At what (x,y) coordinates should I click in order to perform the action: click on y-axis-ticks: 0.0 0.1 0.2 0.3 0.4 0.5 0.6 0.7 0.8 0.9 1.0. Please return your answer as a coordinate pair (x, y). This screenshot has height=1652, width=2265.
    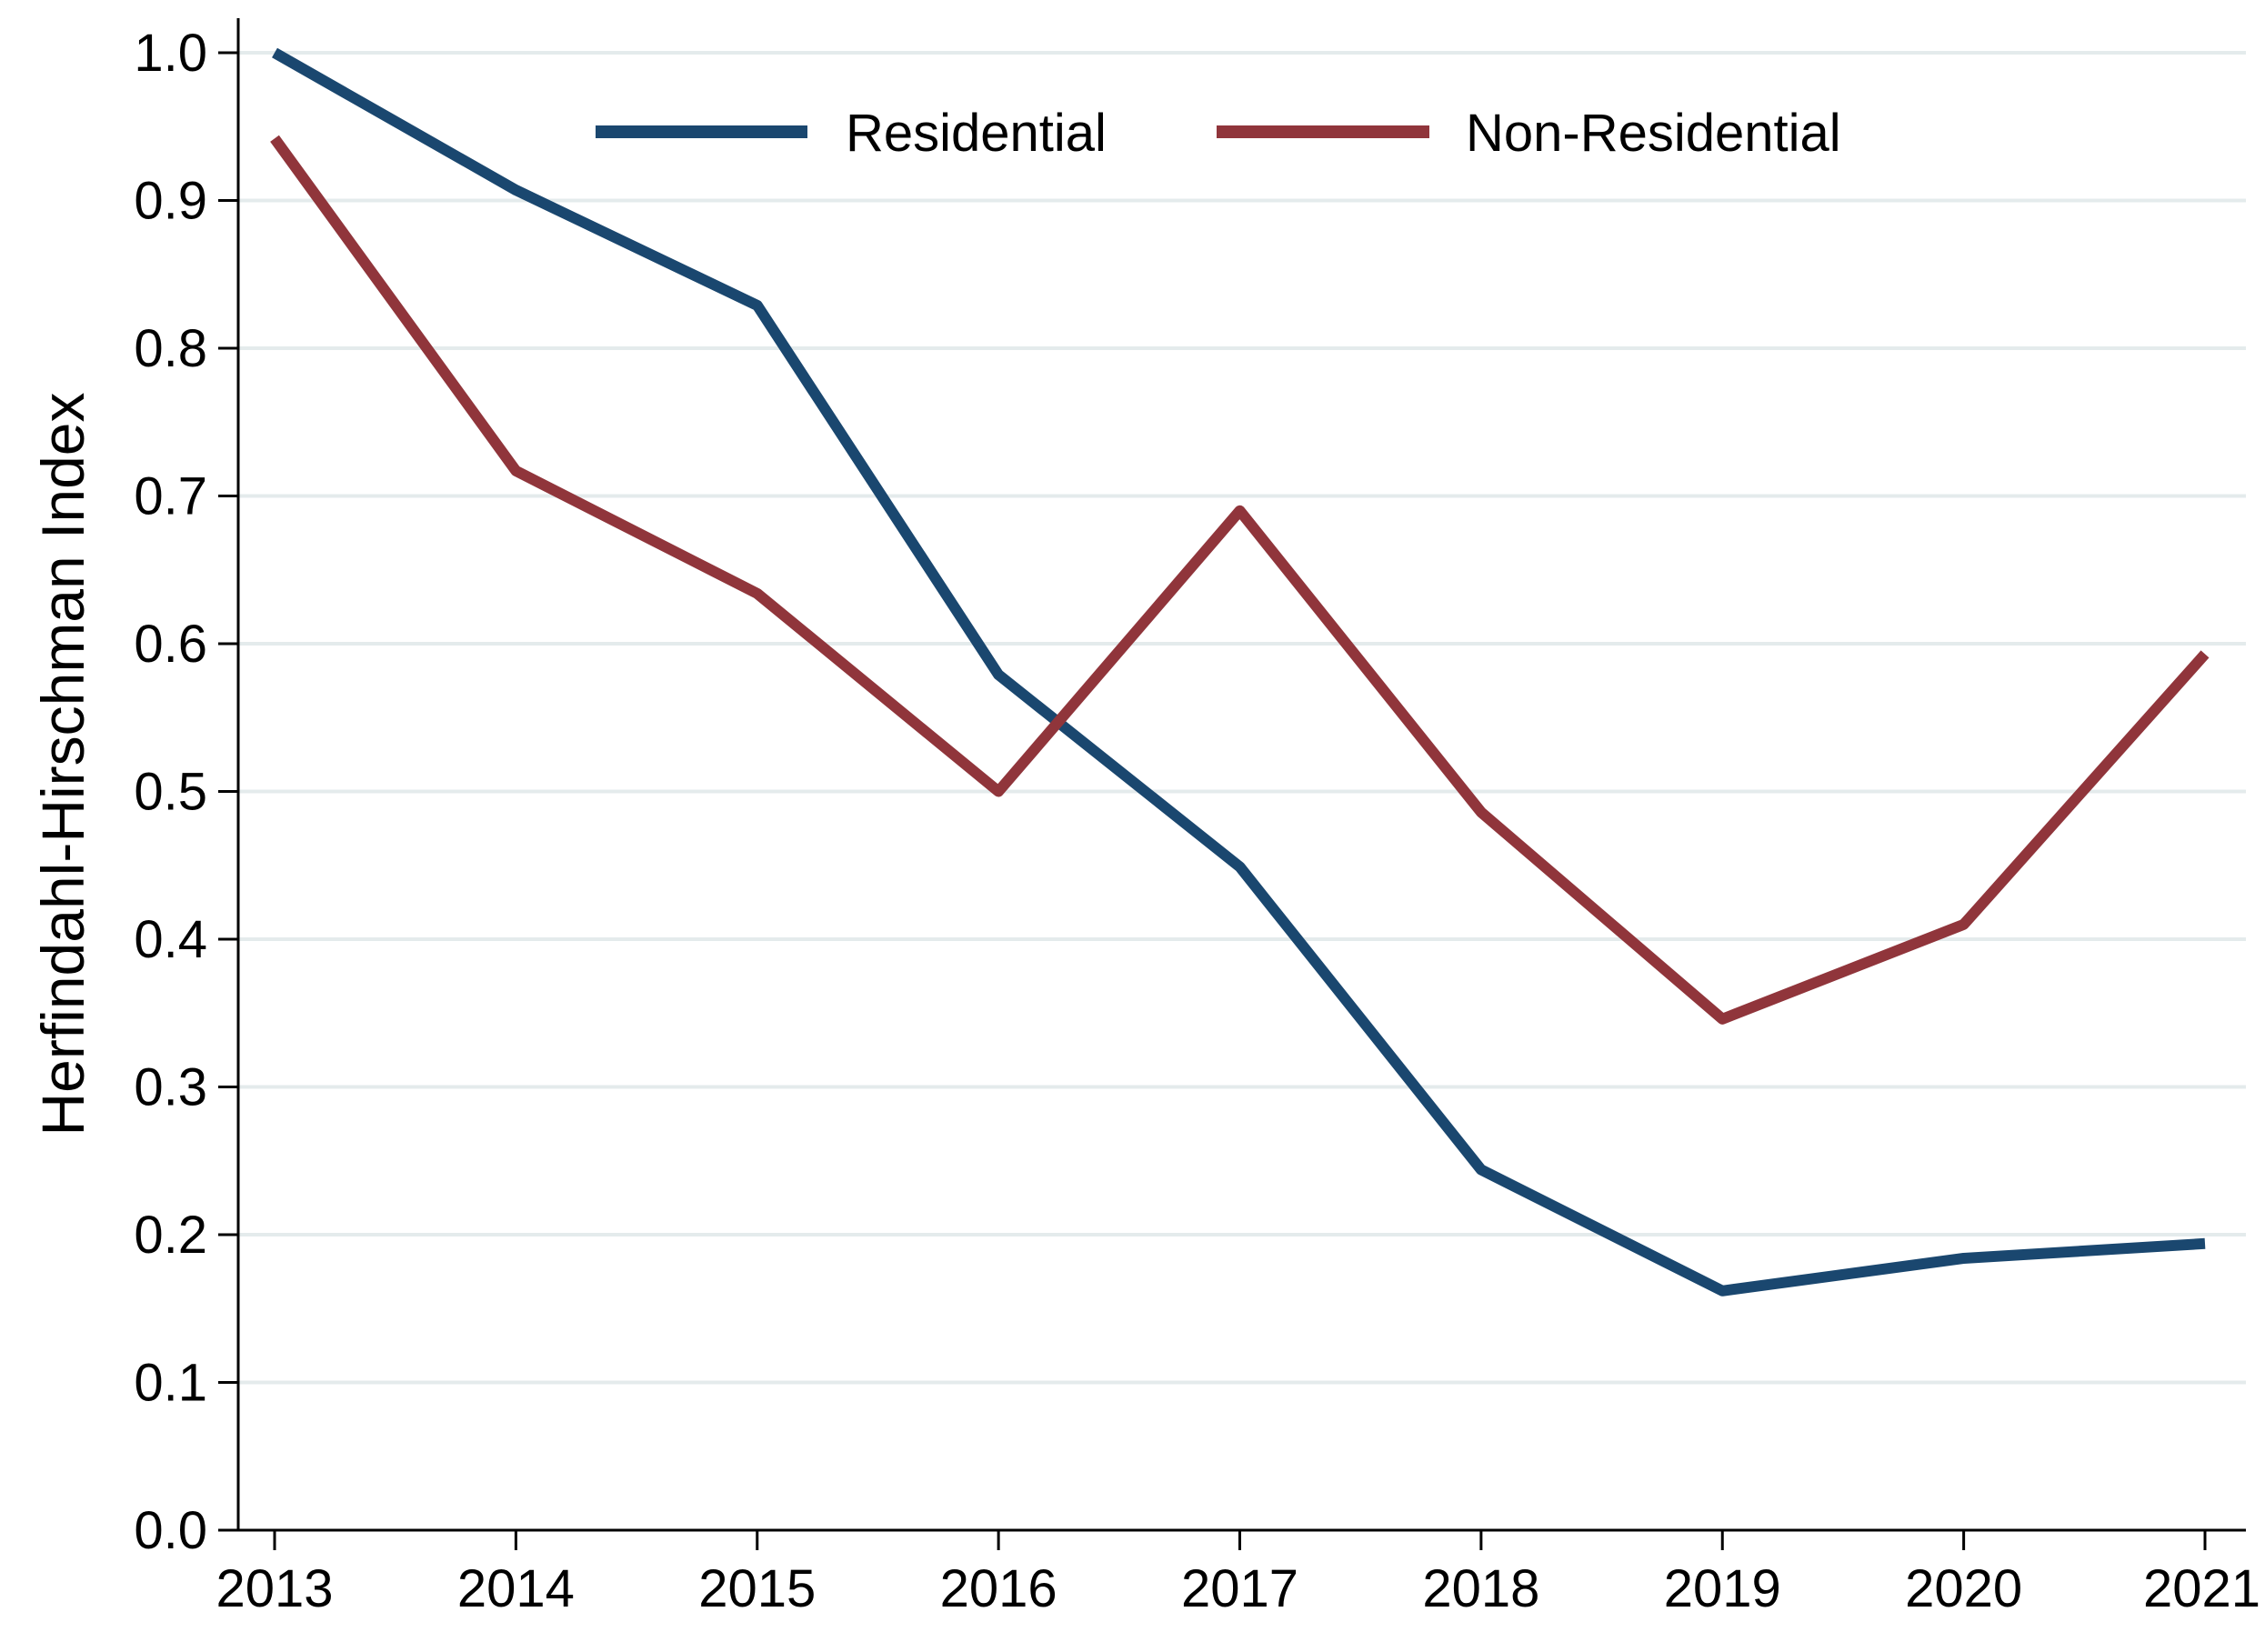
    Looking at the image, I should click on (186, 792).